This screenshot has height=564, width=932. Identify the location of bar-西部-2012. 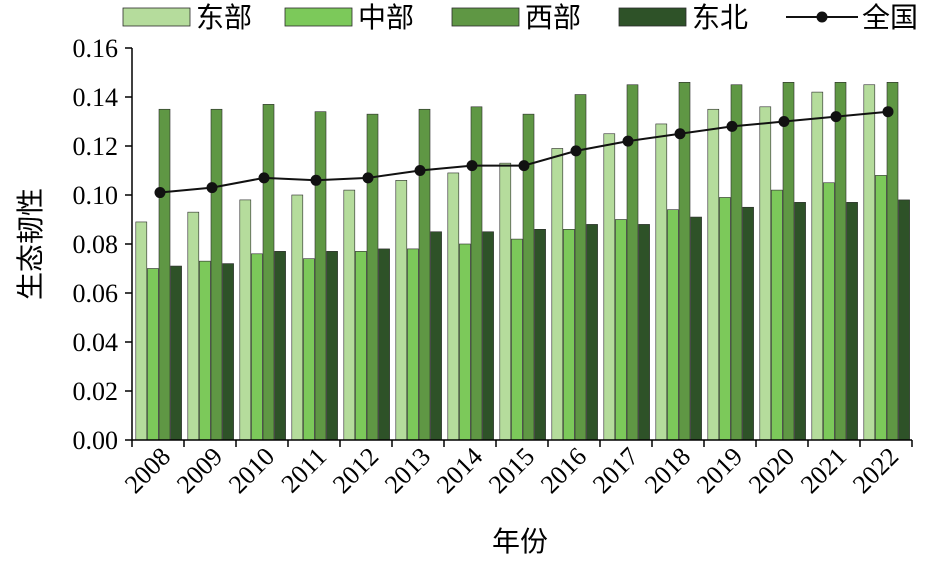
(372, 277).